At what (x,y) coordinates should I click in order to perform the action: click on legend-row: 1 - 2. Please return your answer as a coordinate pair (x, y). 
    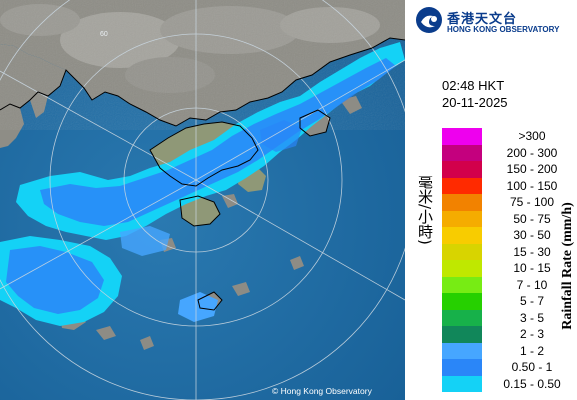
    Looking at the image, I should click on (509, 350).